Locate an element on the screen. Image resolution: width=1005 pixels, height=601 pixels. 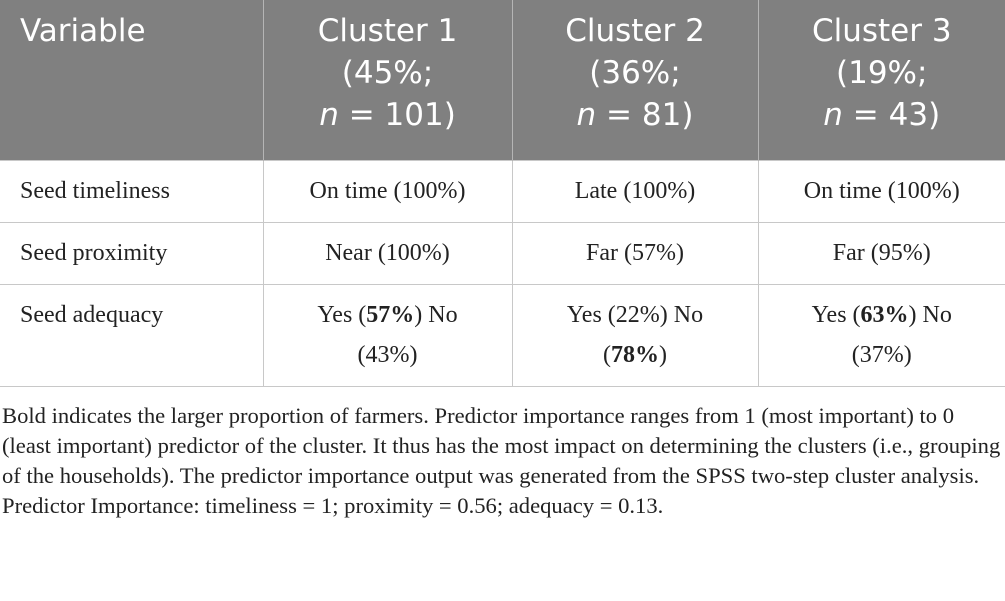
text-run: Cluster 2 is located at coordinates (635, 31).